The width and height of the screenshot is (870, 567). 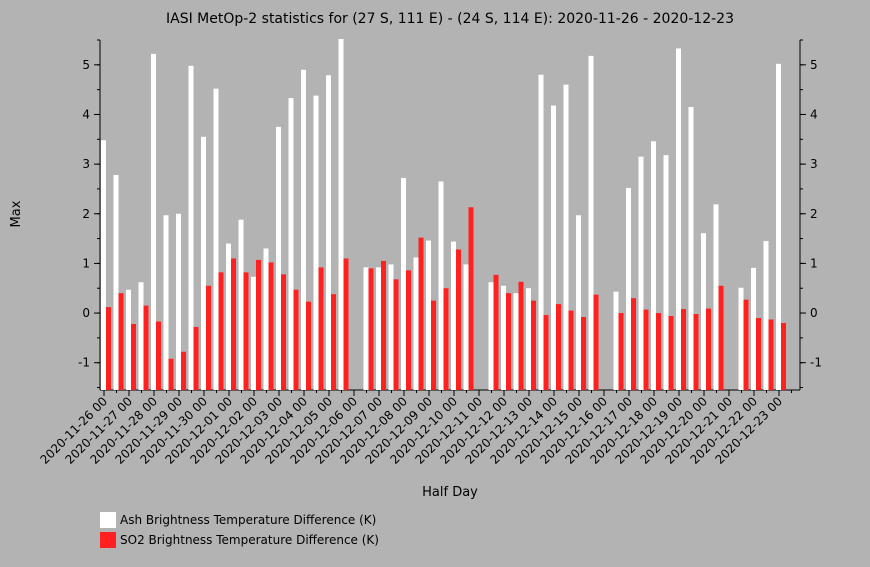 What do you see at coordinates (86, 164) in the screenshot?
I see `y-tick-label-left: 3` at bounding box center [86, 164].